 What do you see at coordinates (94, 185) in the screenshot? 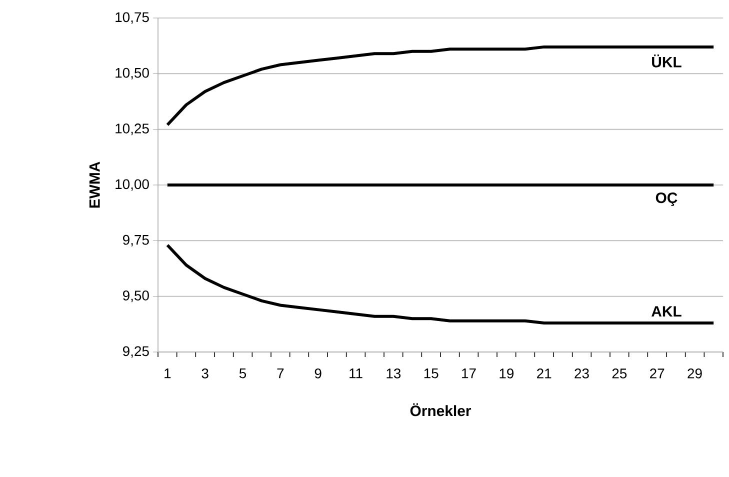
I see `y-axis-title: EWMA` at bounding box center [94, 185].